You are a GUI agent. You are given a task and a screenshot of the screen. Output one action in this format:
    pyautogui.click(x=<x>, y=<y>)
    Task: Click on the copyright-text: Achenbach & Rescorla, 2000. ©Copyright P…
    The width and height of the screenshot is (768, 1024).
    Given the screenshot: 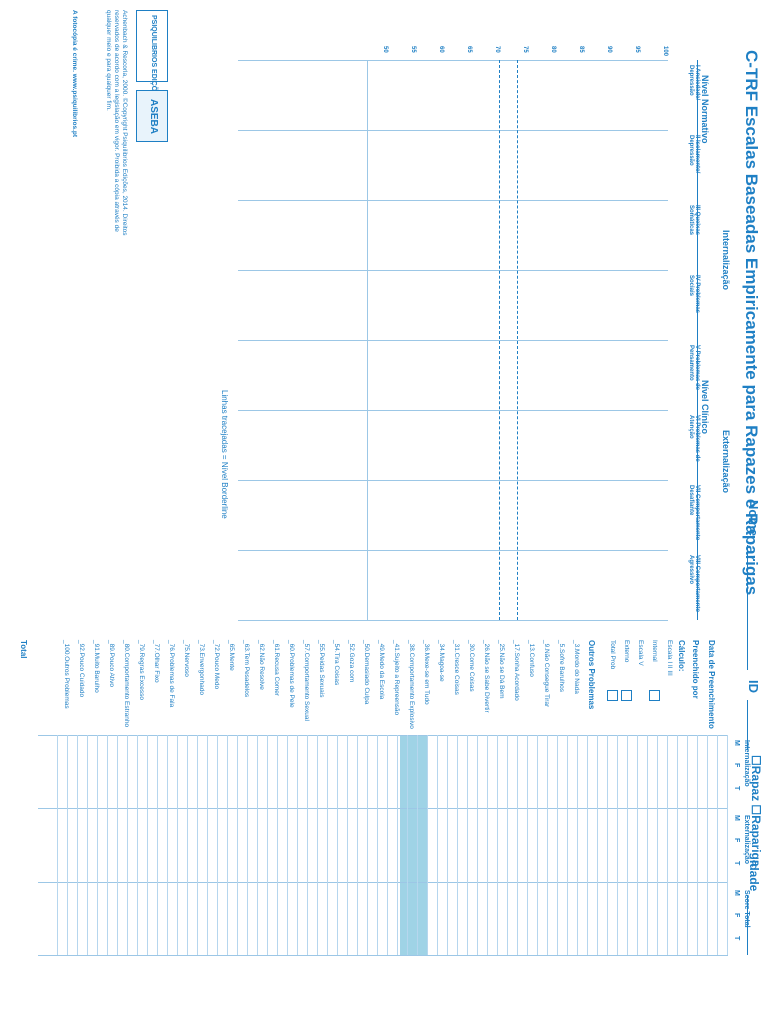 What is the action you would take?
    pyautogui.click(x=116, y=123)
    